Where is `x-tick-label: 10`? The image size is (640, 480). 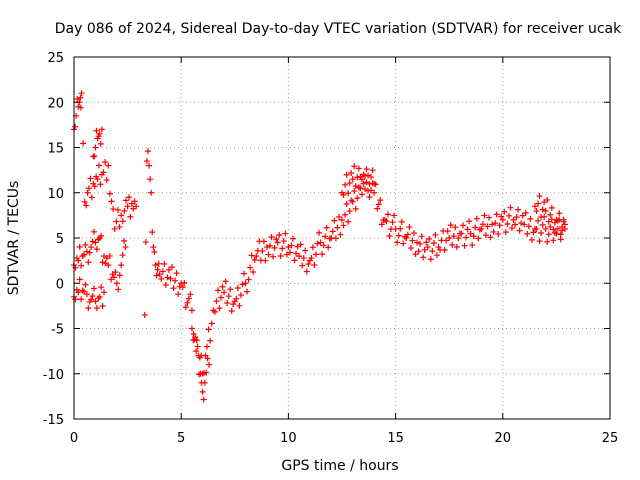
x-tick-label: 10 is located at coordinates (288, 438).